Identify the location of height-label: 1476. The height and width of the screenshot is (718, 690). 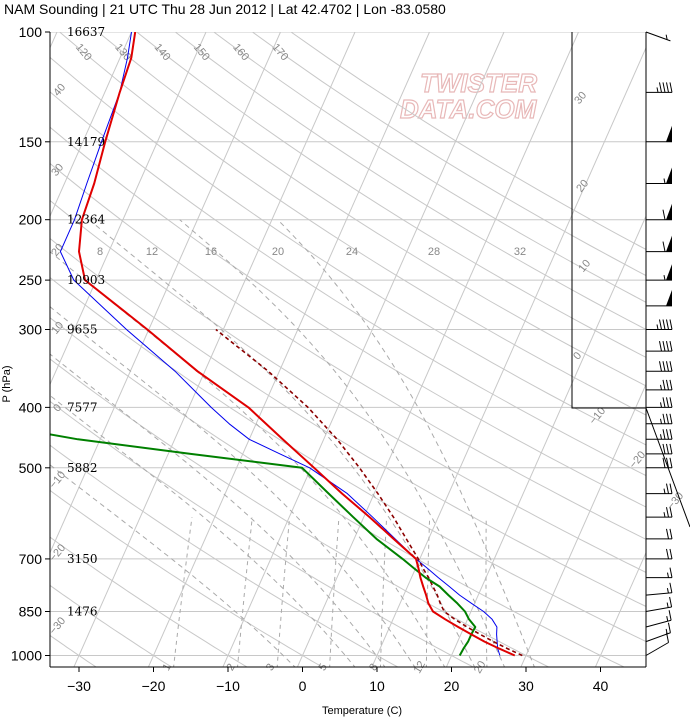
(82, 611).